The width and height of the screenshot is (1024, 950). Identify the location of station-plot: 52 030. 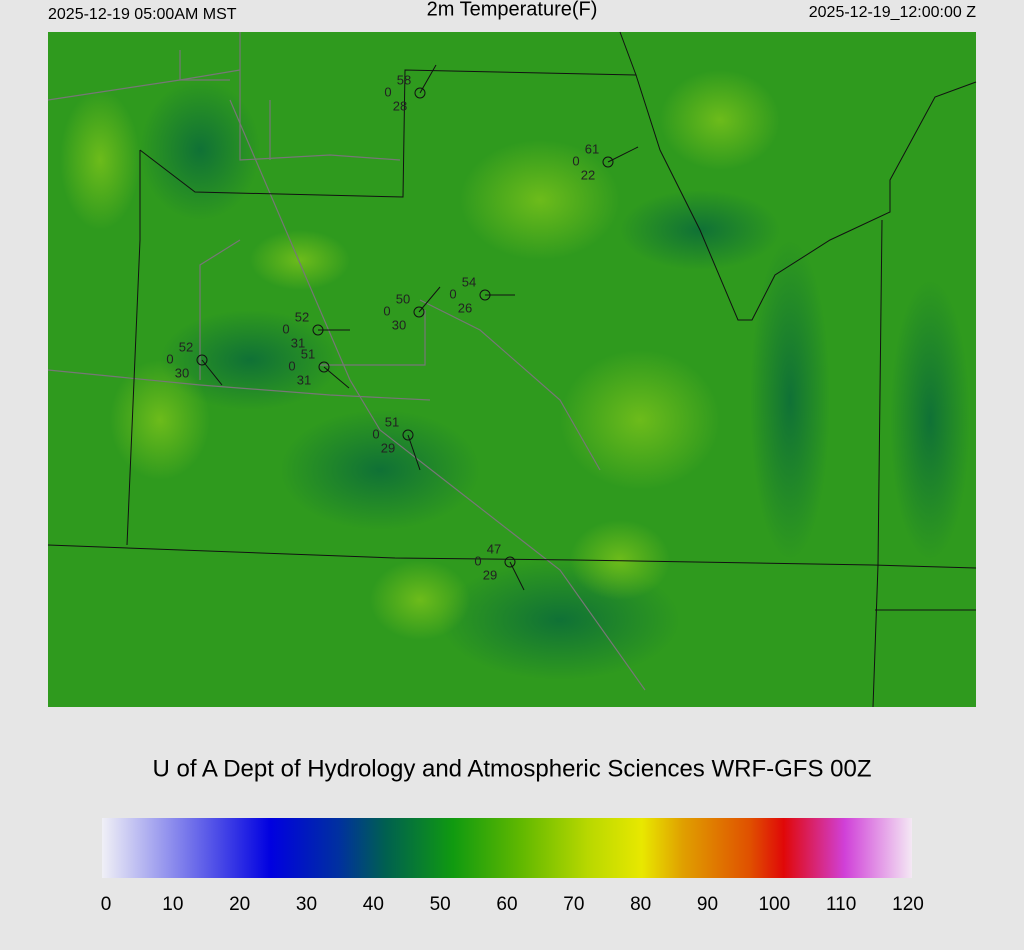
(194, 362).